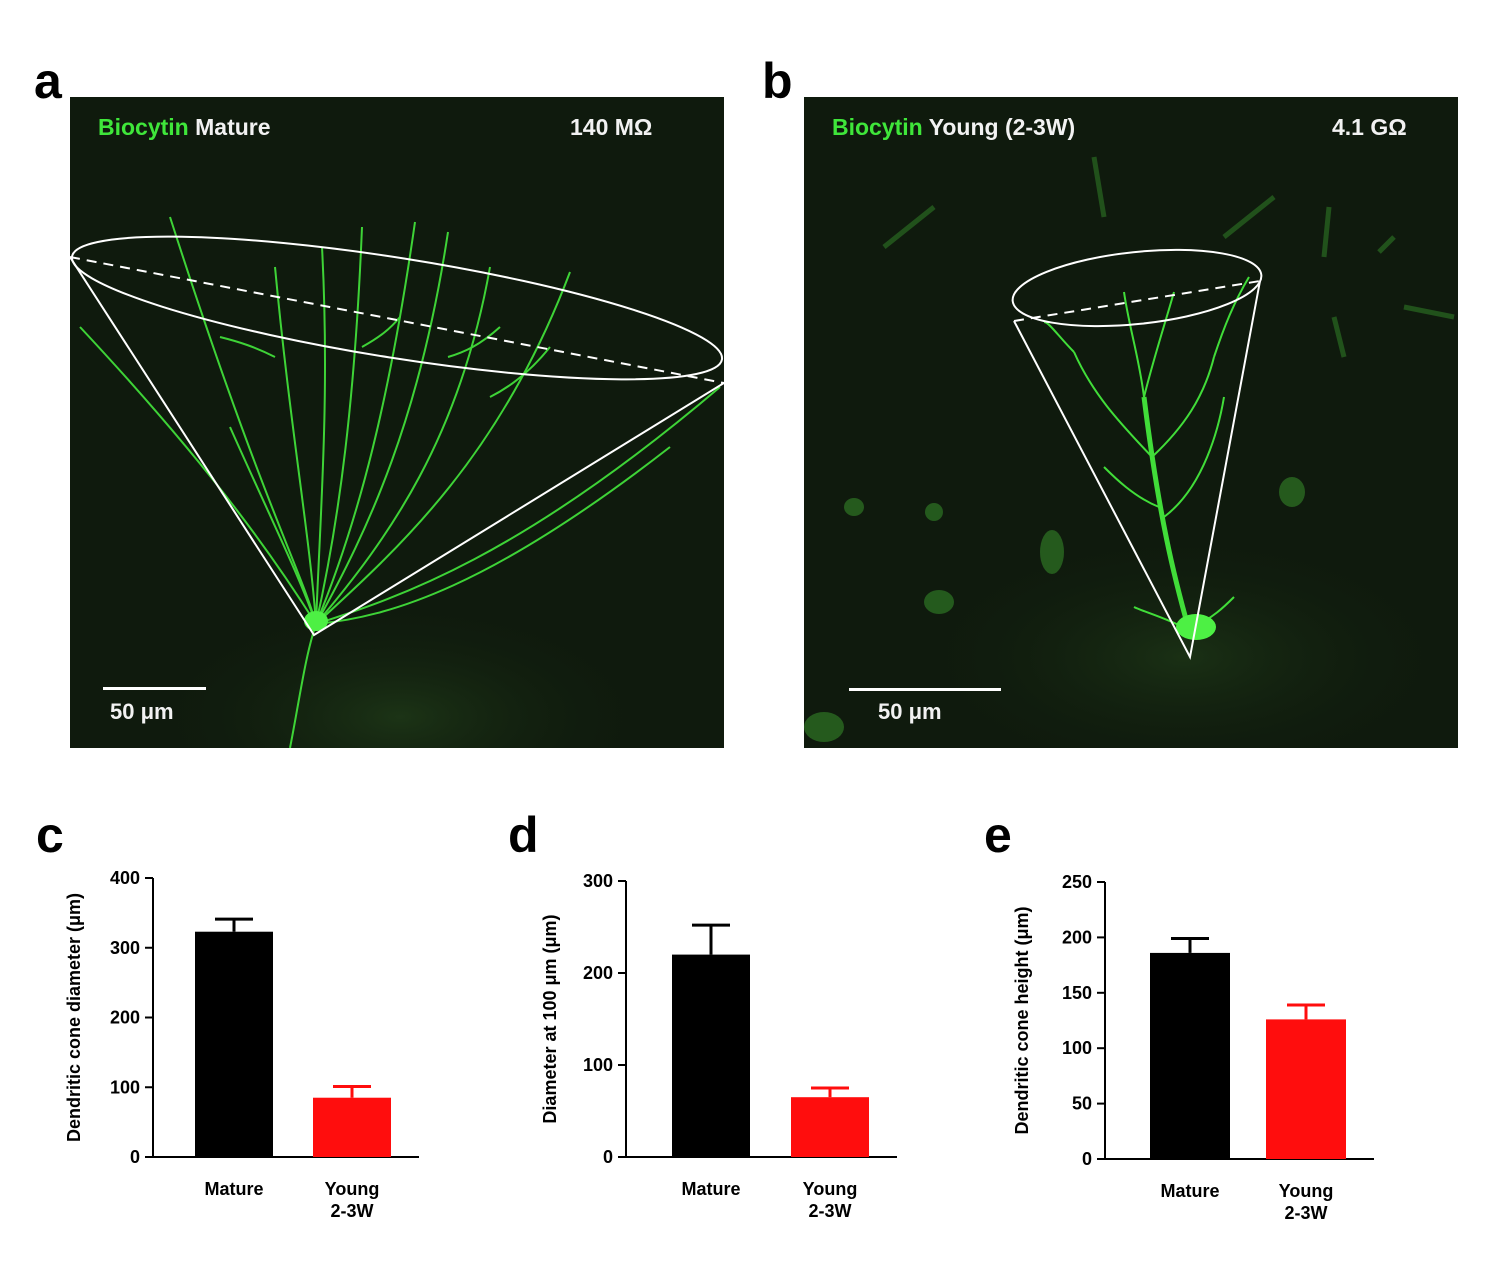  Describe the element at coordinates (74, 1017) in the screenshot. I see `y-axis-title: Dendritic cone diameter (μm)` at that location.